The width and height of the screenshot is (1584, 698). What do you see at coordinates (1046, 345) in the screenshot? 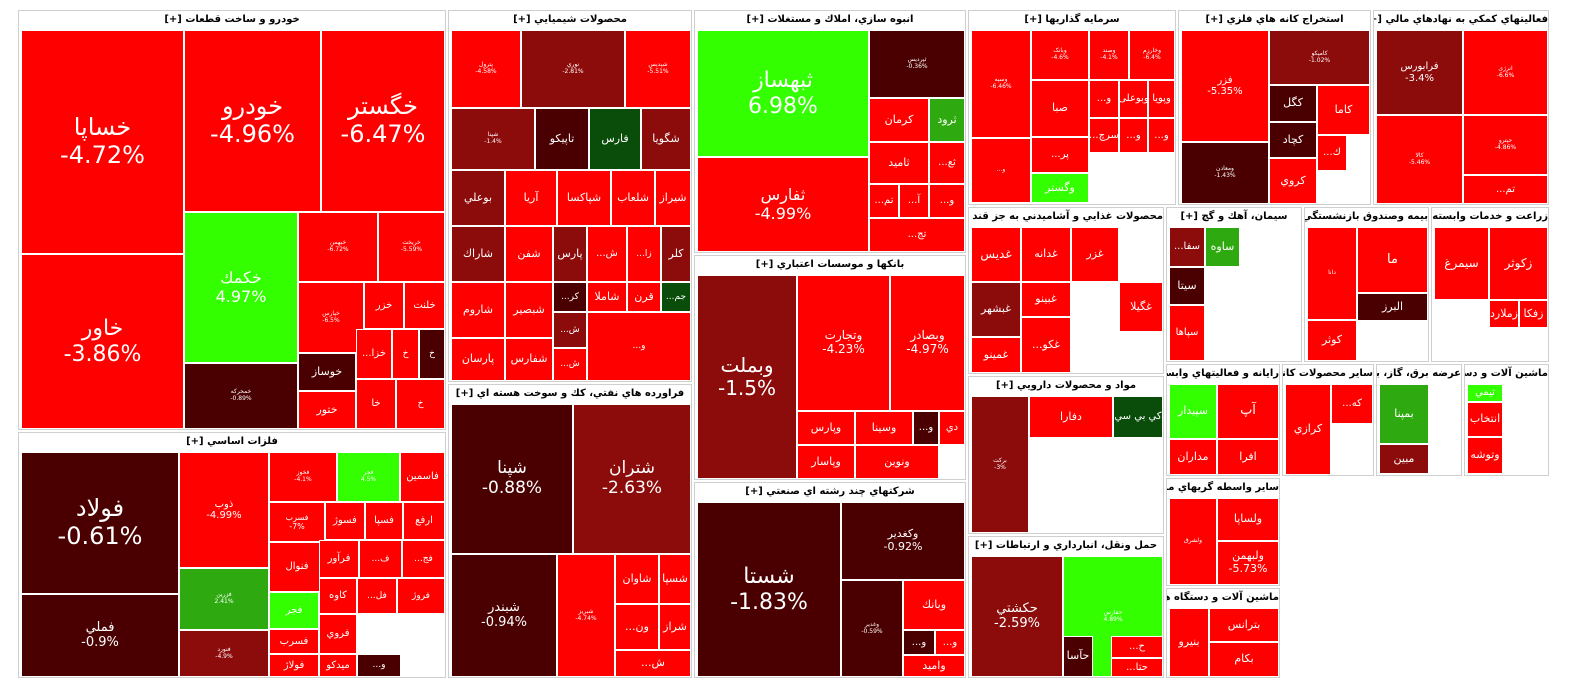
I see `stock-tile: ...غكو` at bounding box center [1046, 345].